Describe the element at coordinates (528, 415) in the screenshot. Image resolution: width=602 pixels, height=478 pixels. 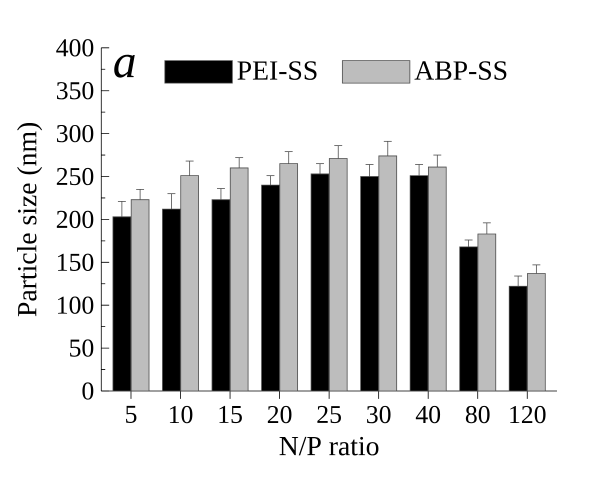
I see `x-tick-label: 120` at that location.